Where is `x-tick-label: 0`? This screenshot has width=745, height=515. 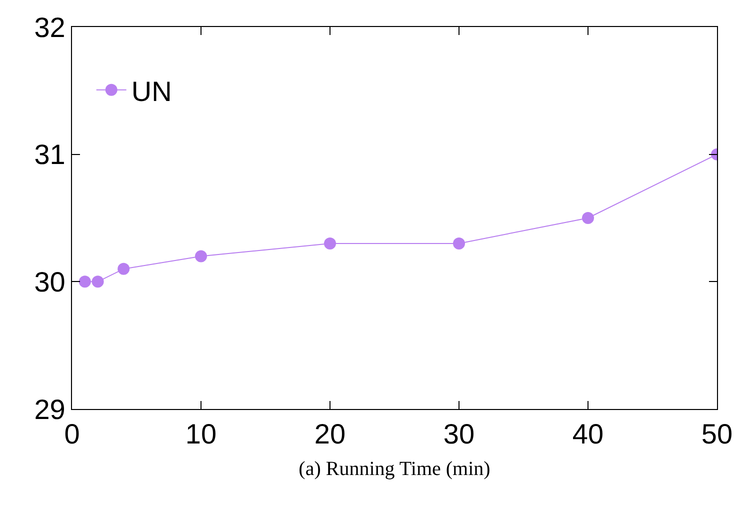
x-tick-label: 0 is located at coordinates (72, 434).